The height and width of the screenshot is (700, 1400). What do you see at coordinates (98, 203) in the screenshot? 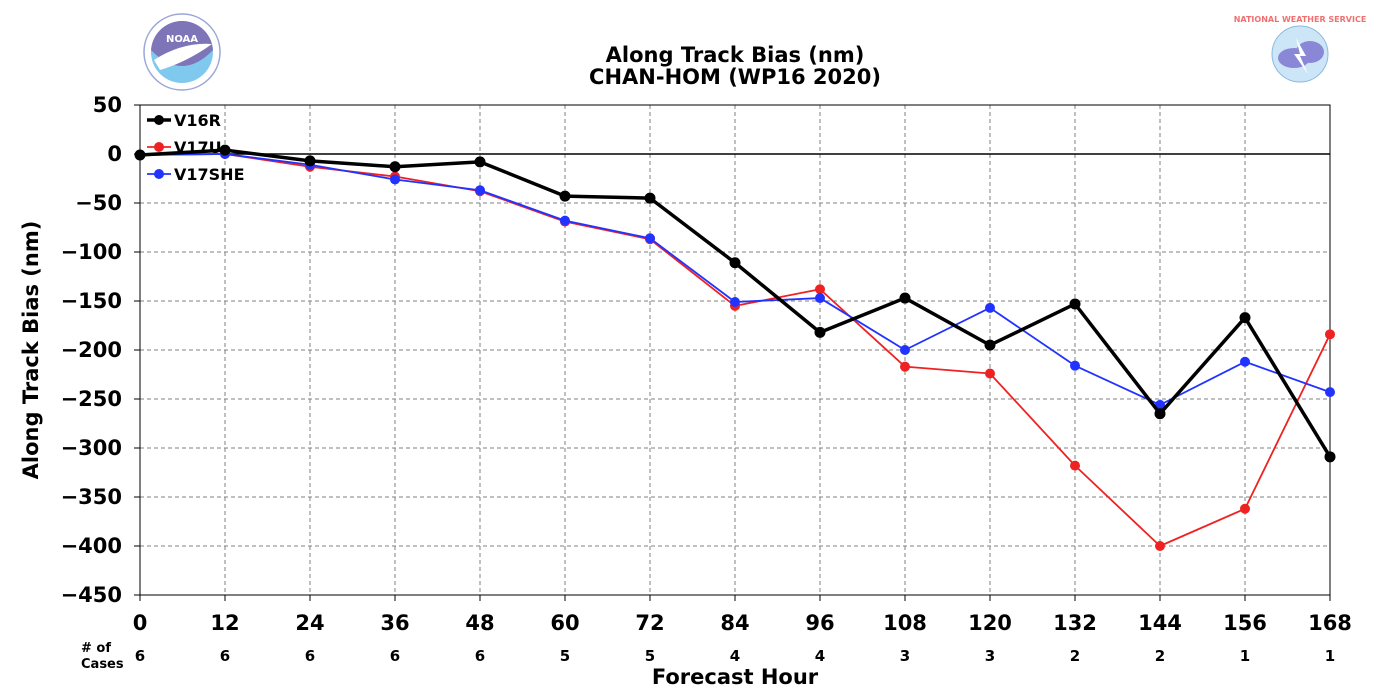
I see `y-tick-label: −50` at bounding box center [98, 203].